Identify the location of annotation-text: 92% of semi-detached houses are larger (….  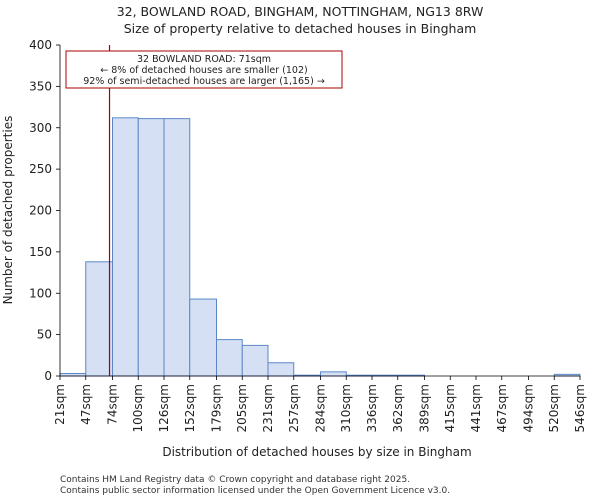
(204, 81).